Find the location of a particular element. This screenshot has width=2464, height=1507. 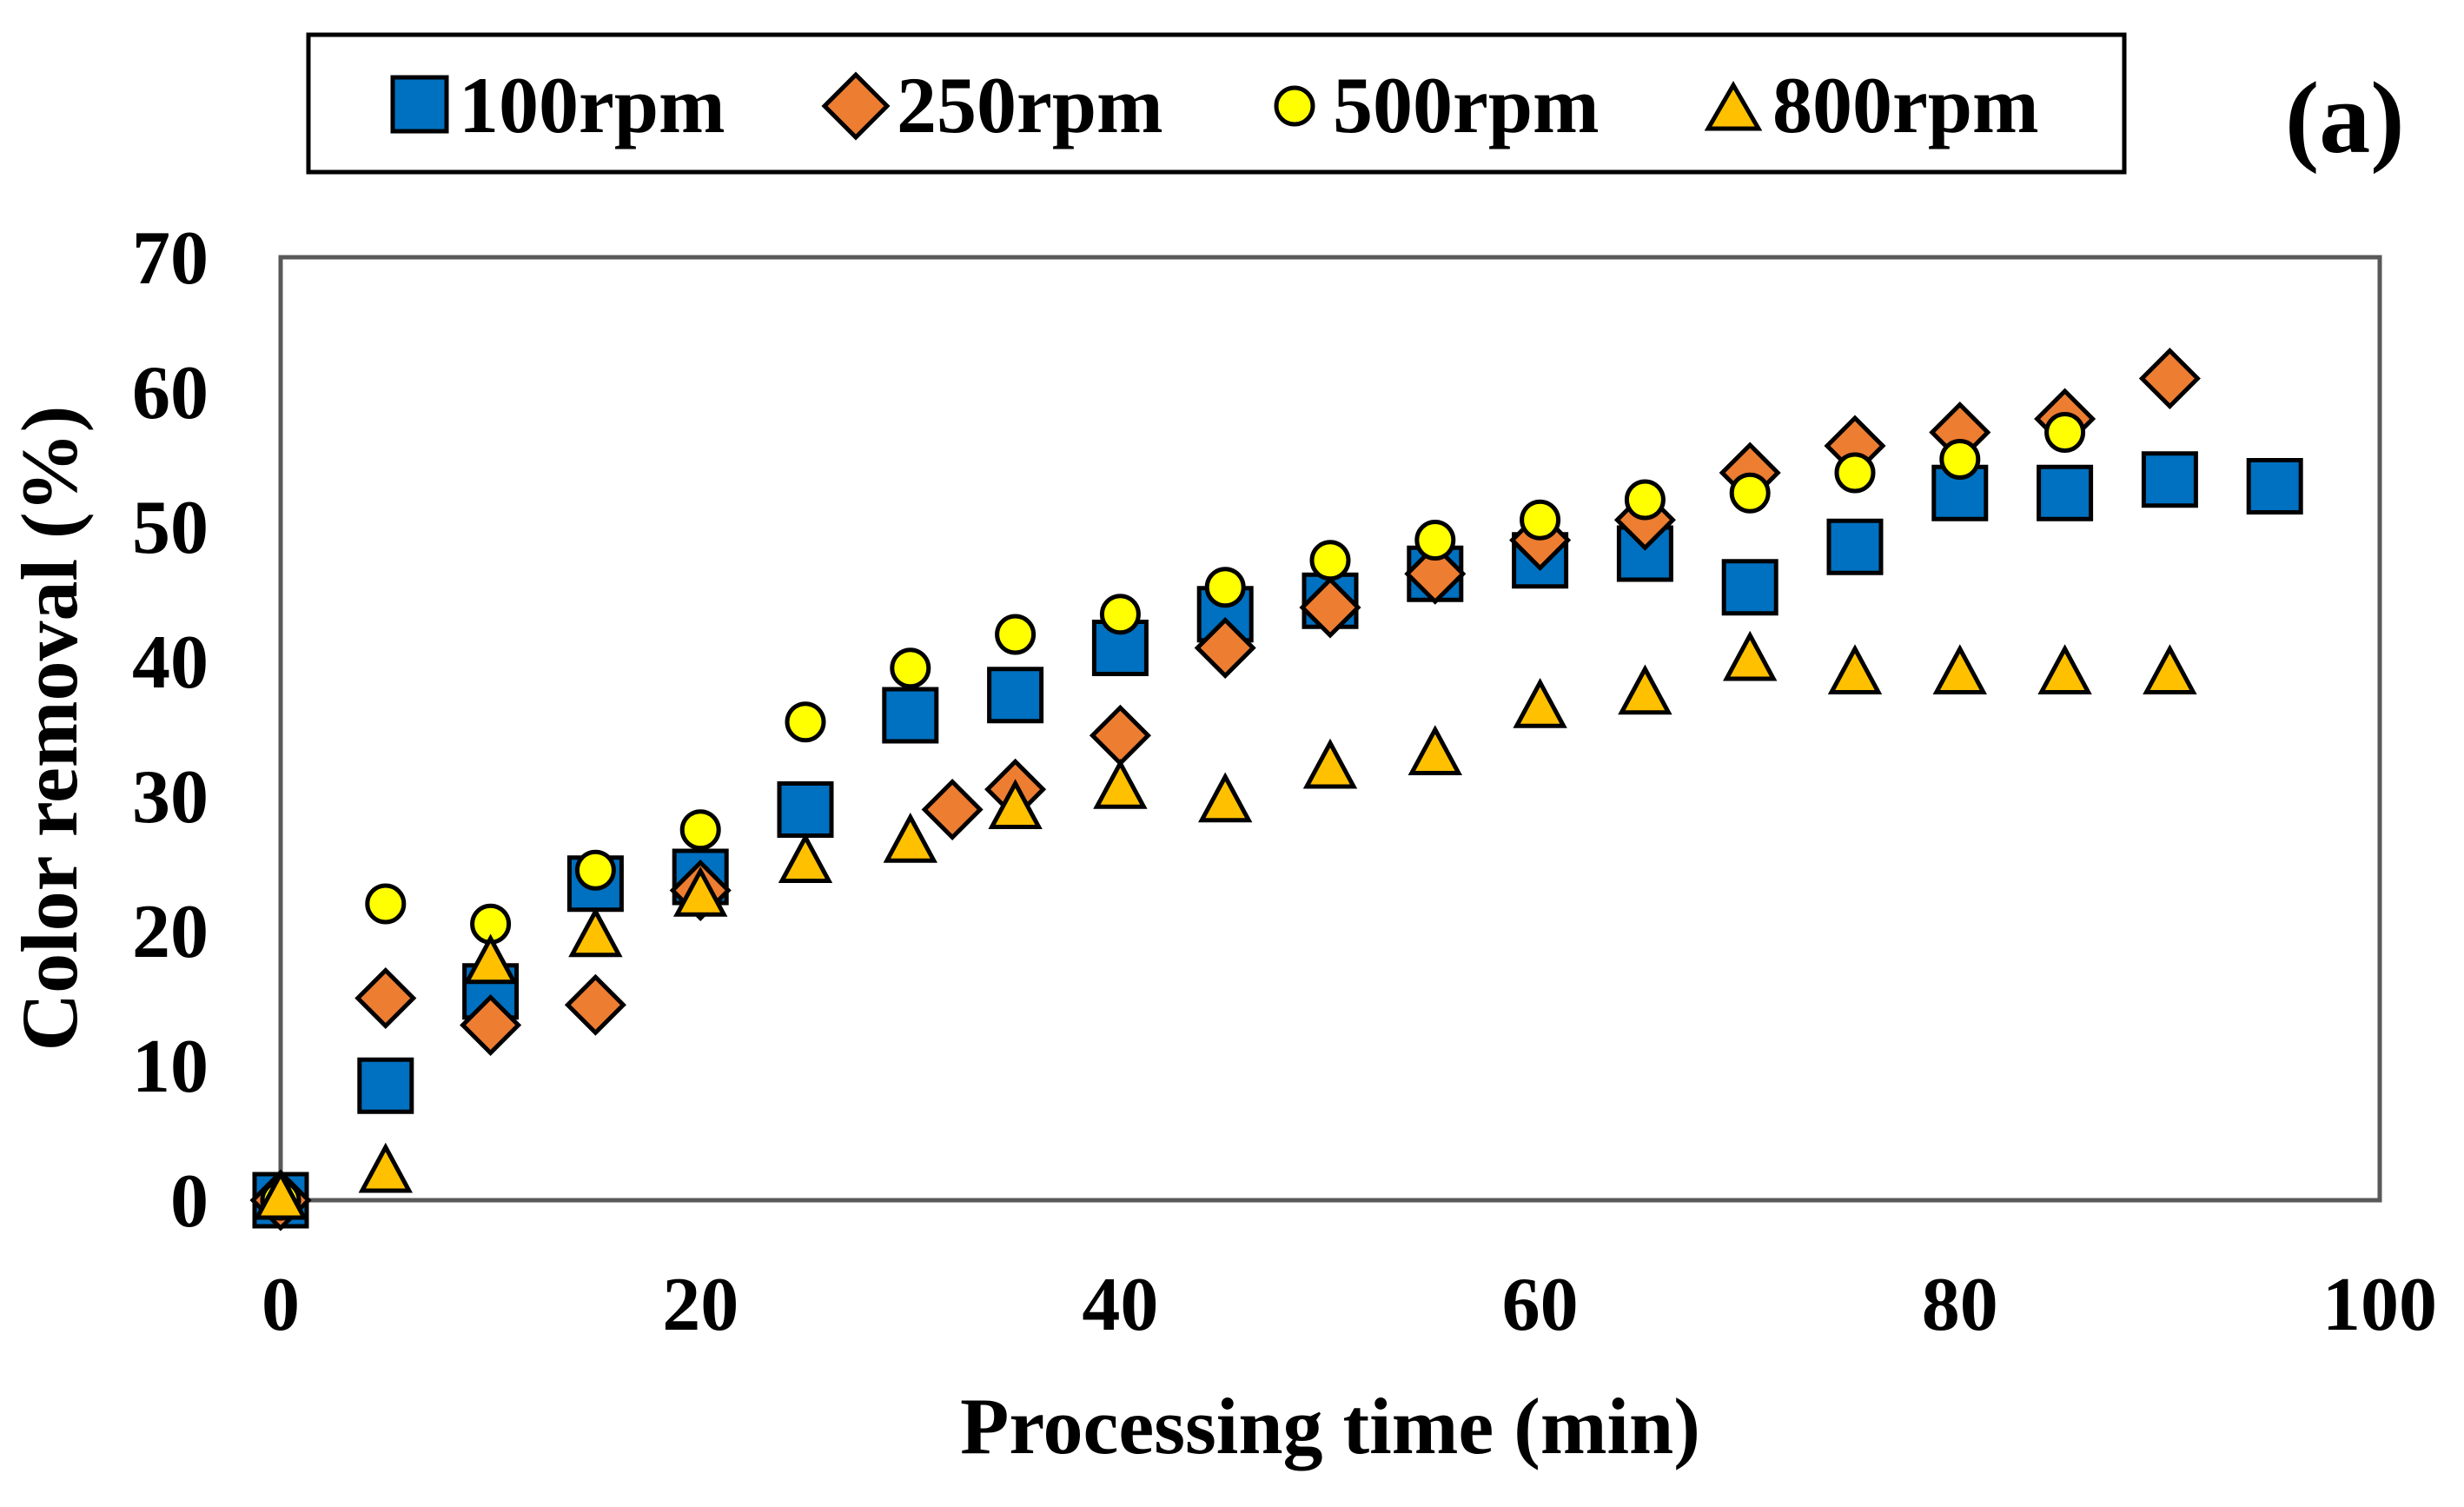

legend-marker-triangle is located at coordinates (1733, 106).